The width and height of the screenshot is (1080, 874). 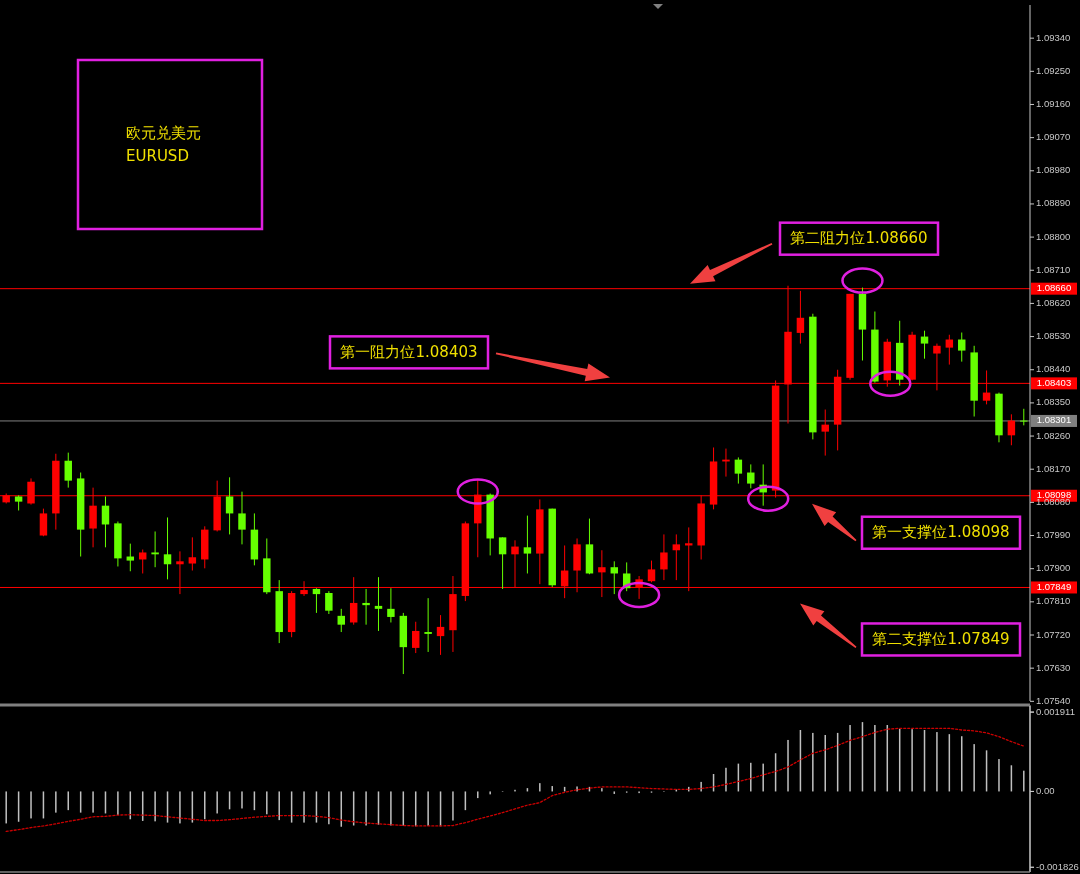 What do you see at coordinates (1053, 568) in the screenshot?
I see `y-tick-label: 1.07900` at bounding box center [1053, 568].